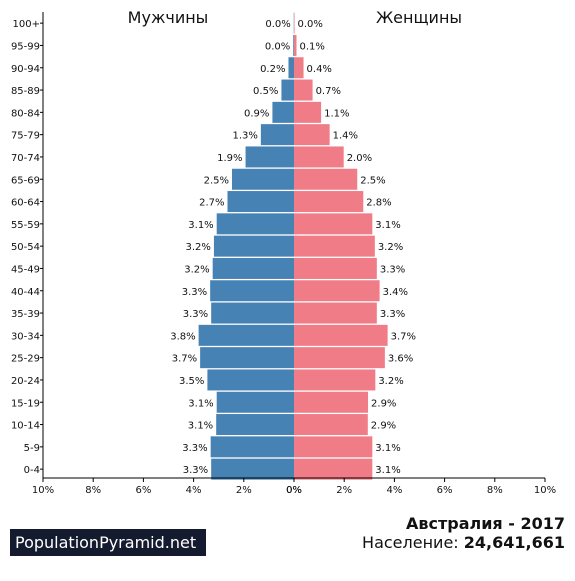 This screenshot has height=581, width=575. Describe the element at coordinates (25, 359) in the screenshot. I see `age-group-label: 25-29` at that location.